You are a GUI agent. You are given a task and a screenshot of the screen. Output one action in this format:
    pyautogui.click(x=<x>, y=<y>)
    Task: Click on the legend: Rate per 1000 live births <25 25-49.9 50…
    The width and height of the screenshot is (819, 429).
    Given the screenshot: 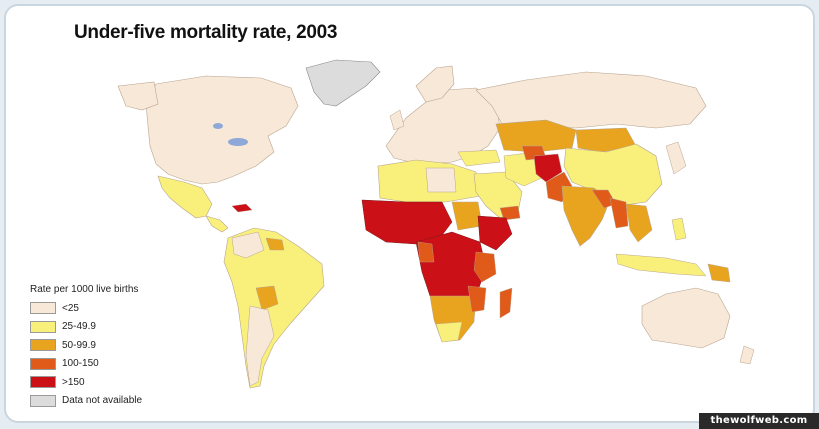 What is the action you would take?
    pyautogui.click(x=120, y=347)
    